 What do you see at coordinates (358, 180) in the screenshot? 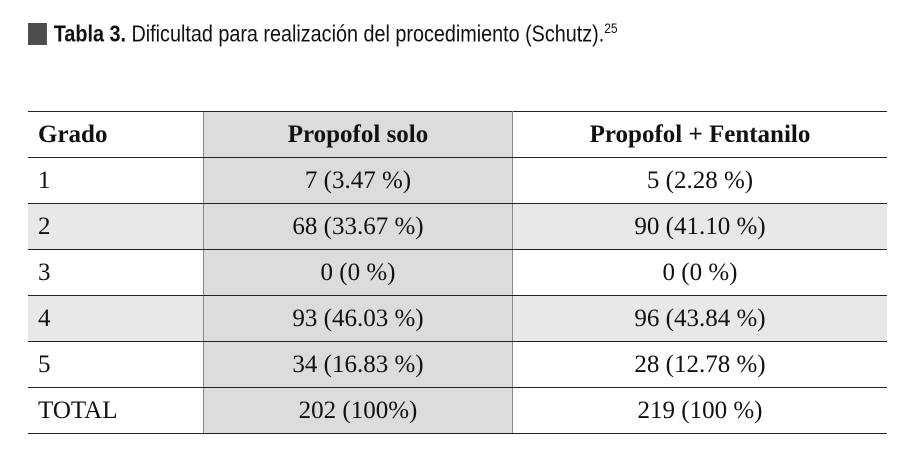
I see `table-cell: 7 (3.47 %)` at bounding box center [358, 180].